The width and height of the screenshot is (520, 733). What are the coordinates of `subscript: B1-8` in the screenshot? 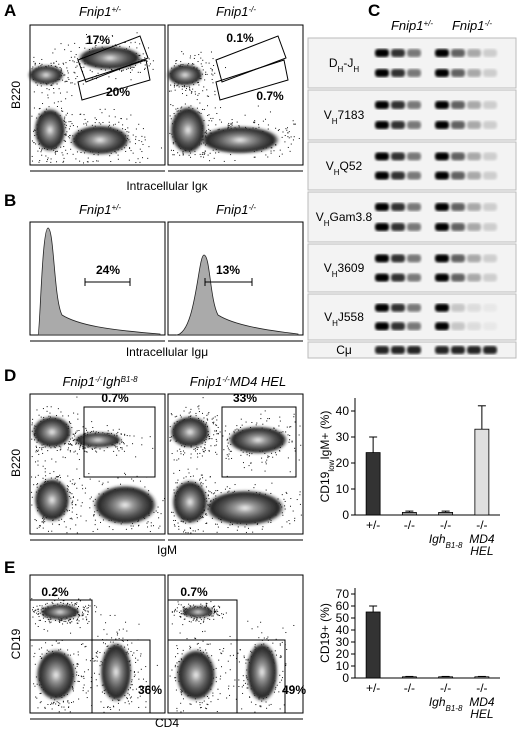 It's located at (454, 545).